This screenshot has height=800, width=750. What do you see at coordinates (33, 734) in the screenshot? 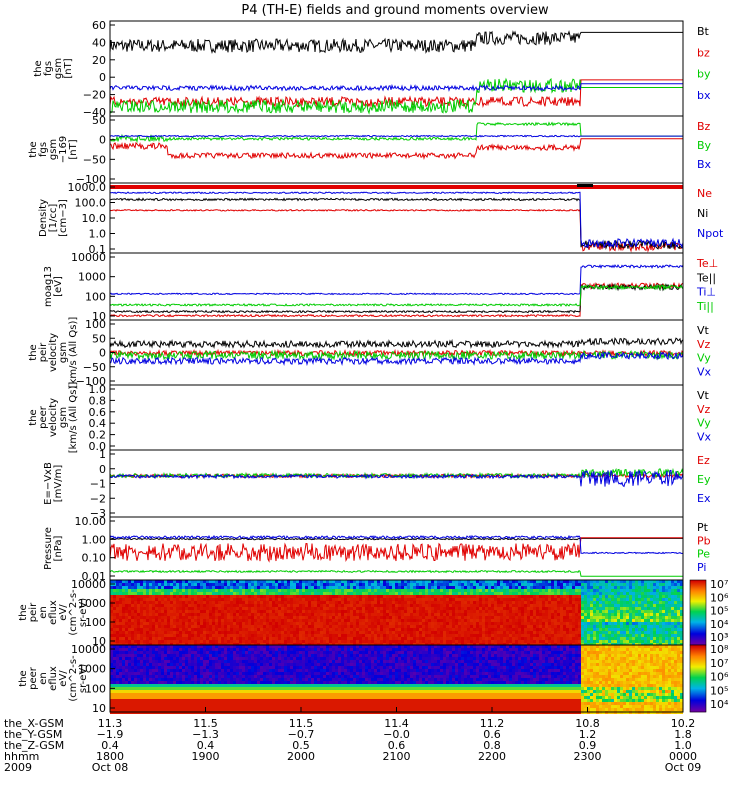
I see `x-row-label: the_Y-GSM` at bounding box center [33, 734].